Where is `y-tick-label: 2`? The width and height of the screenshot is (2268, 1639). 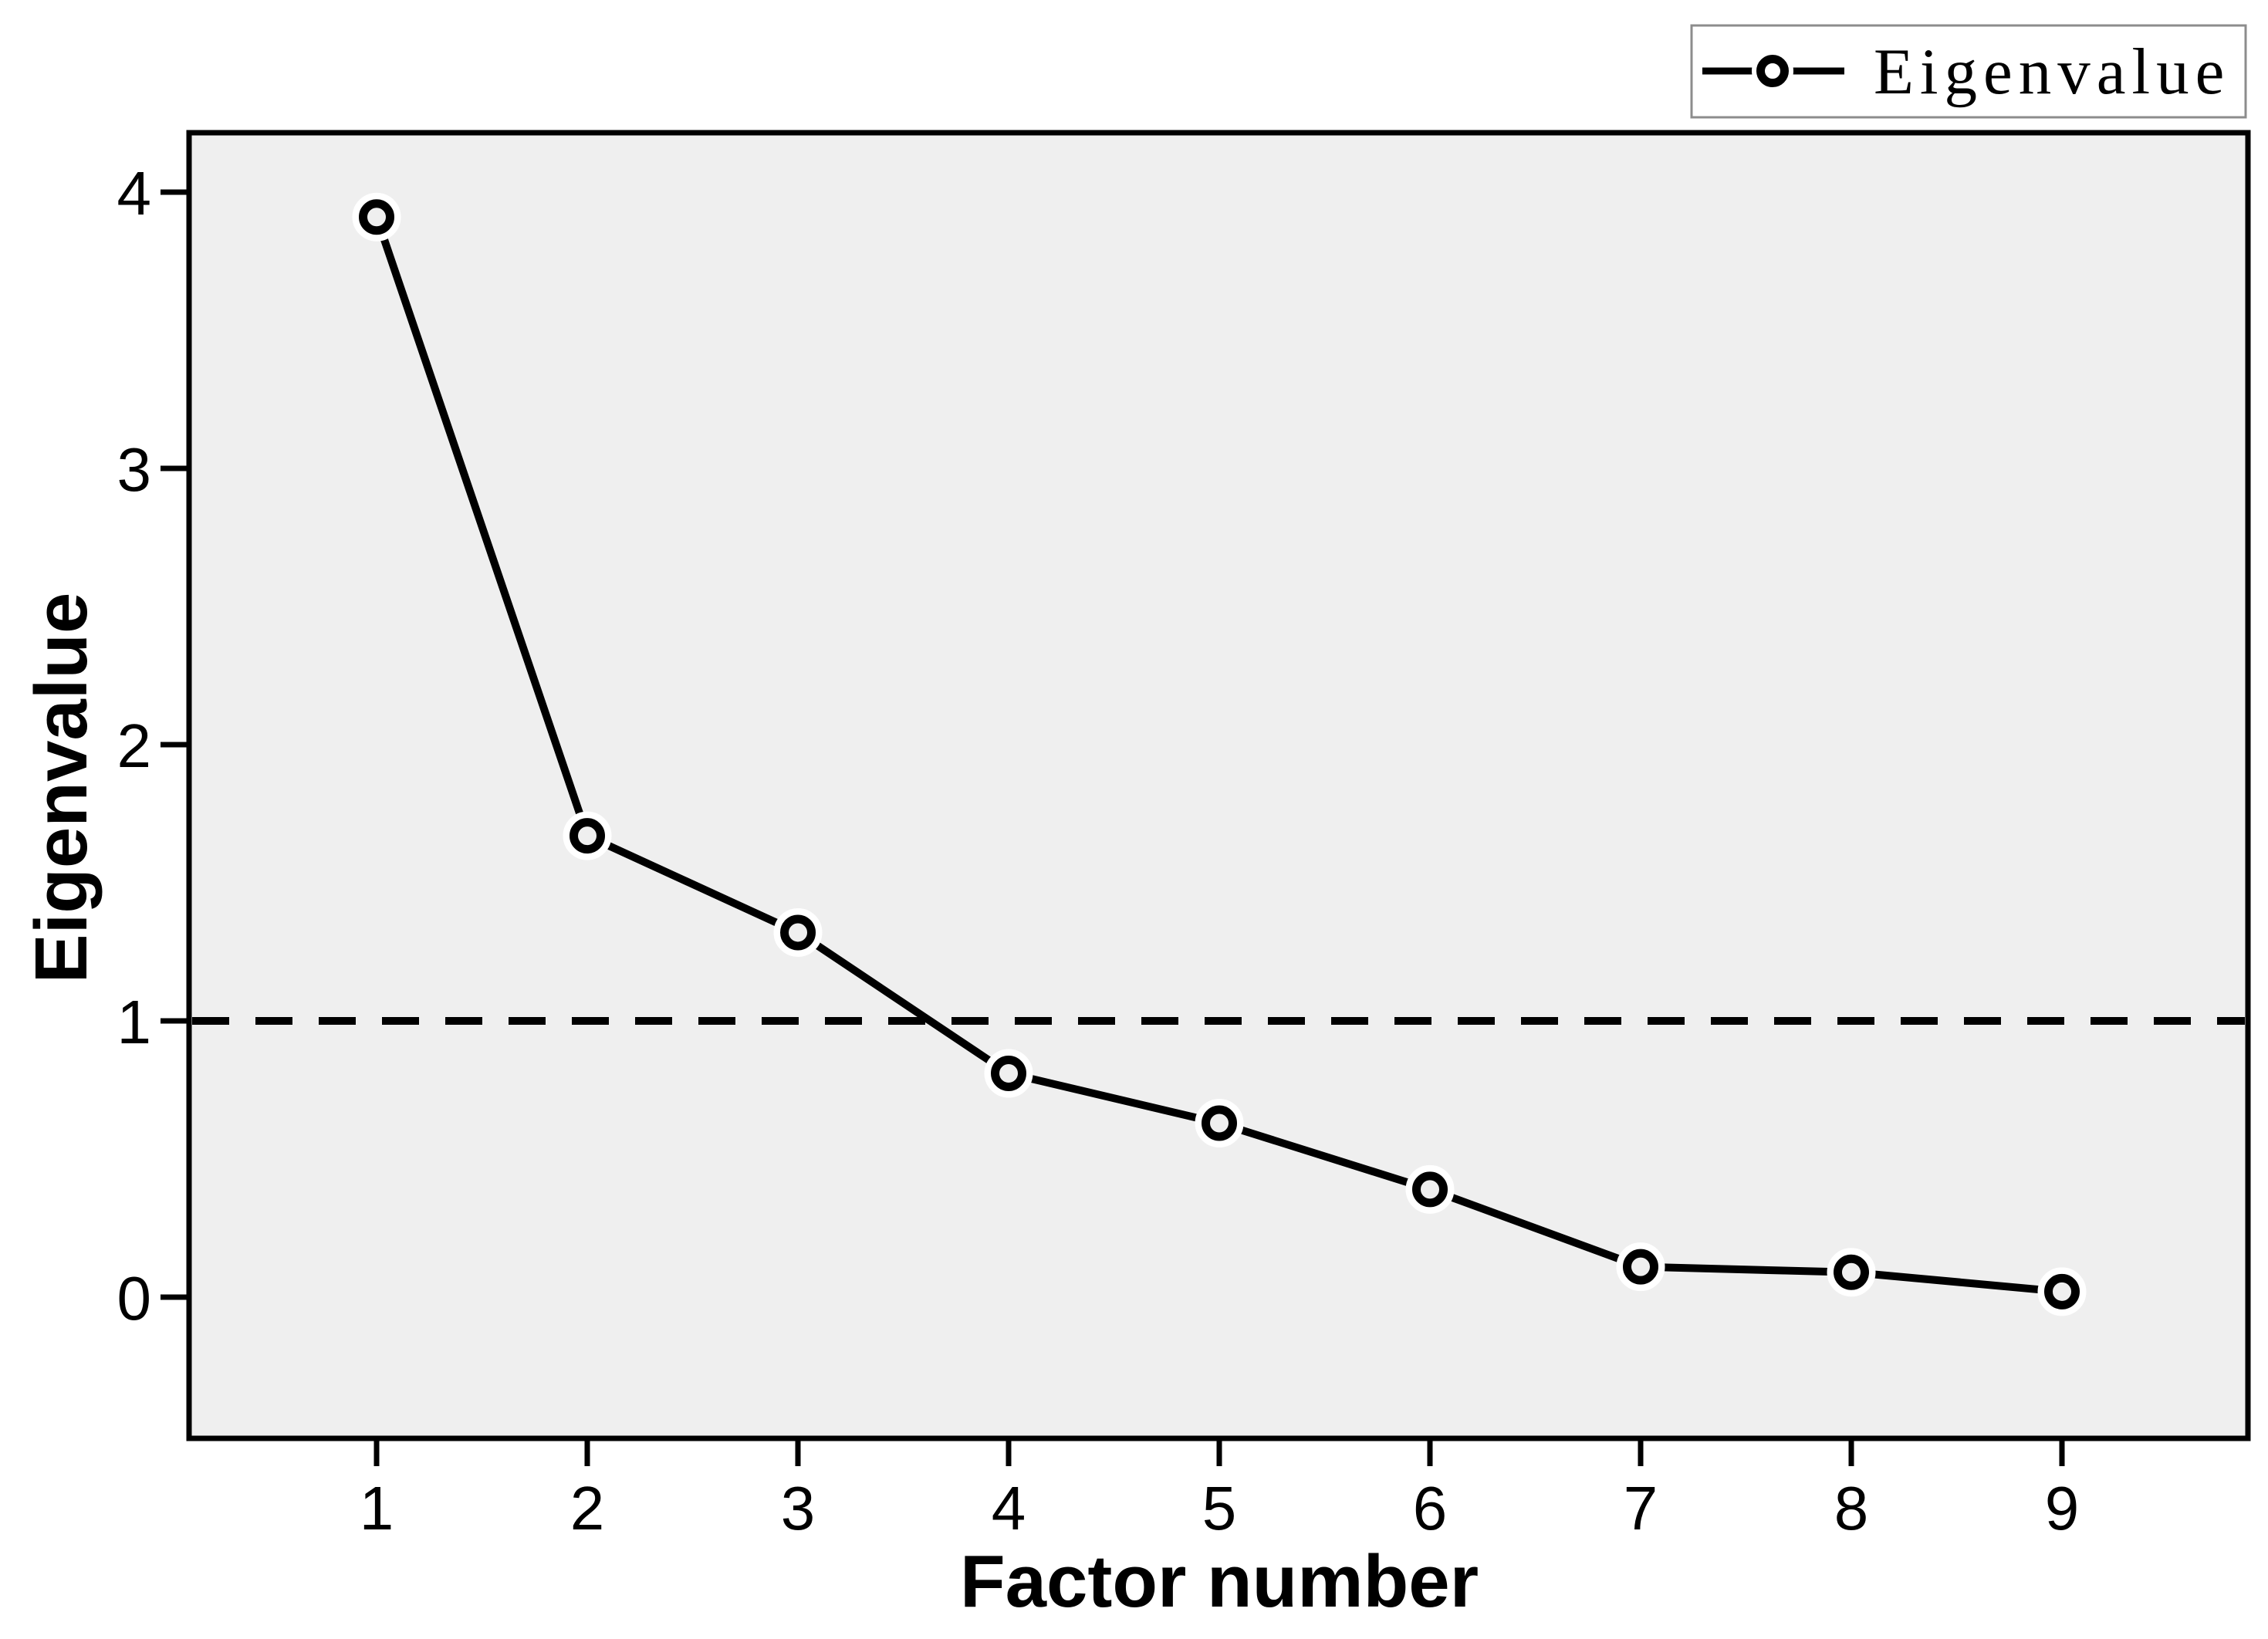
y-tick-label: 2 is located at coordinates (134, 745).